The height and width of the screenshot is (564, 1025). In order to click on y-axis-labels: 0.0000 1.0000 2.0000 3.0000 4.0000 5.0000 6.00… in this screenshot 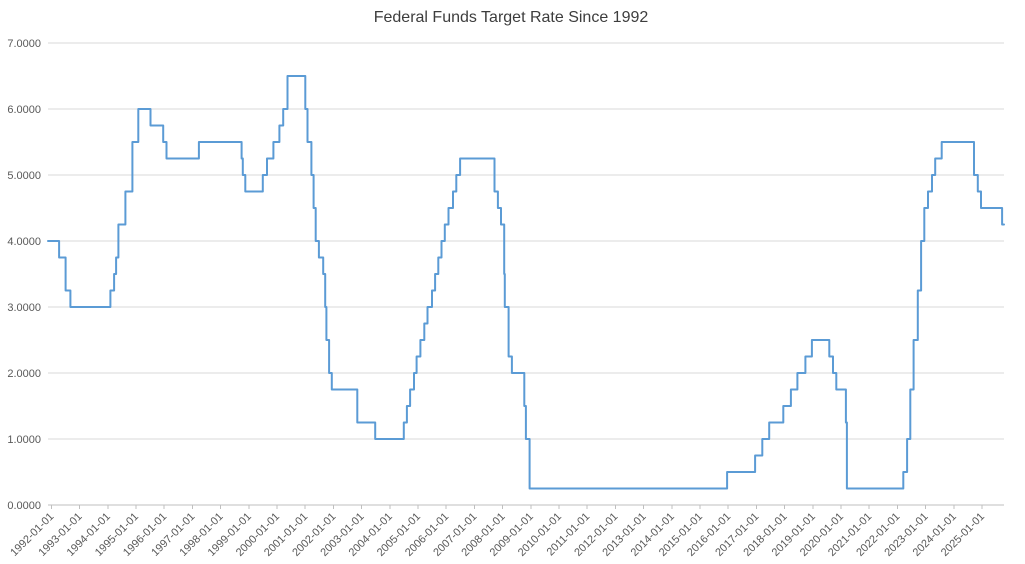, I will do `click(24, 275)`.